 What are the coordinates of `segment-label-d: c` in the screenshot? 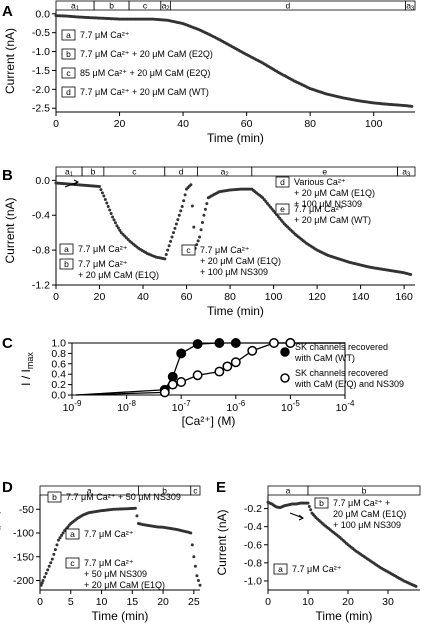 It's located at (195, 491).